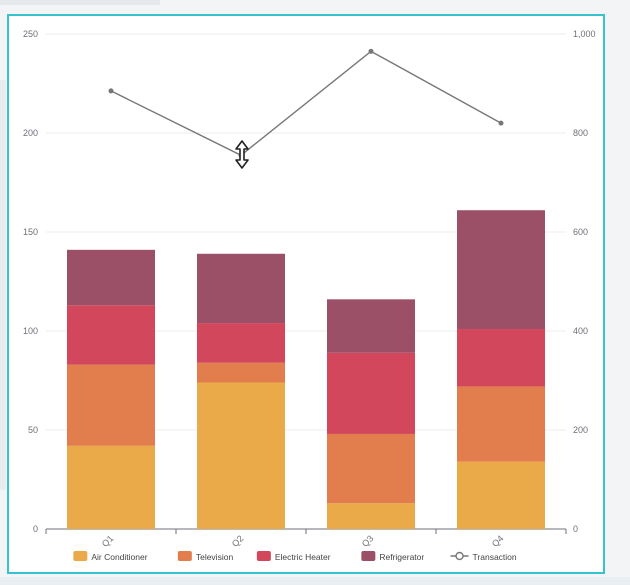 This screenshot has width=630, height=585. What do you see at coordinates (368, 541) in the screenshot?
I see `x-tick-label: Q3` at bounding box center [368, 541].